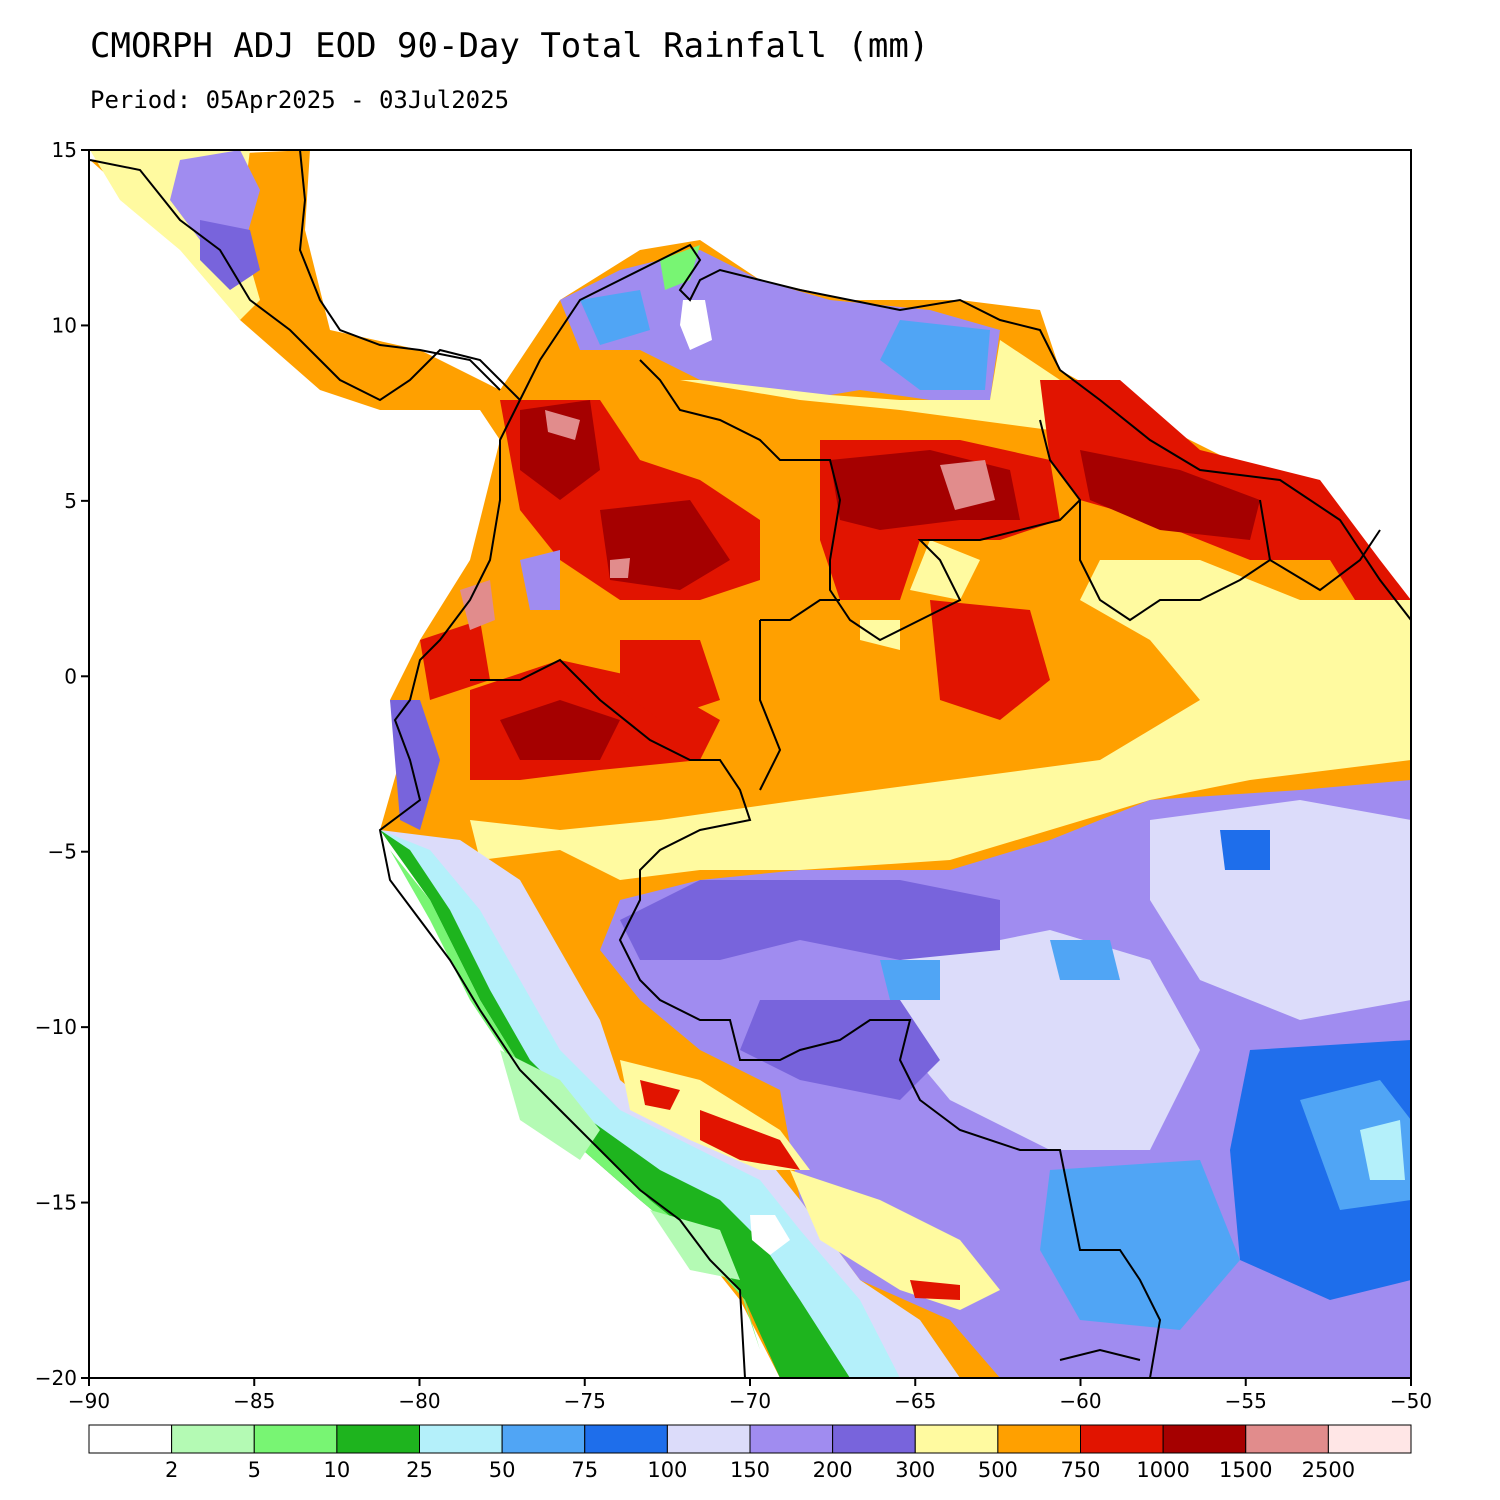 The height and width of the screenshot is (1500, 1500). What do you see at coordinates (1328, 1470) in the screenshot?
I see `colorbar-label: 2500` at bounding box center [1328, 1470].